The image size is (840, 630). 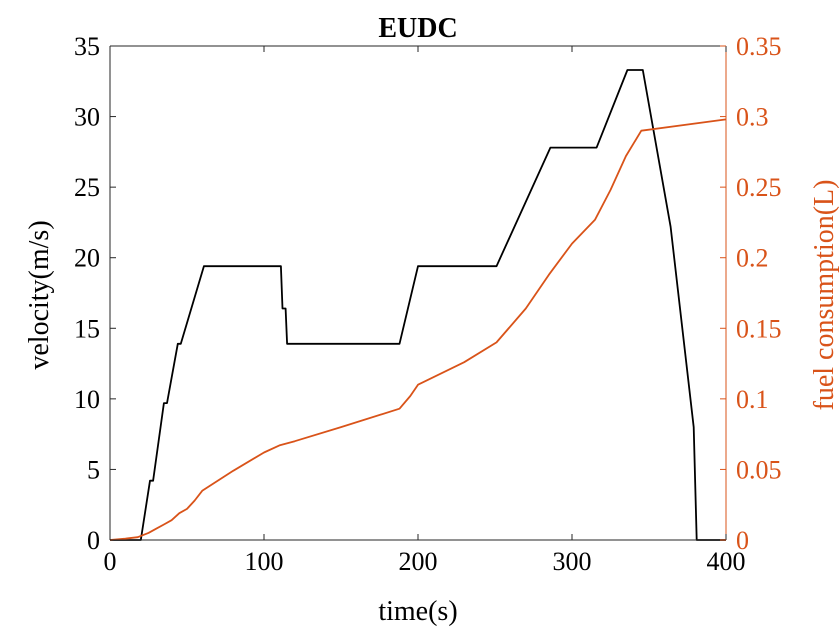 I want to click on y-left-tick-label: 0, so click(x=93, y=540).